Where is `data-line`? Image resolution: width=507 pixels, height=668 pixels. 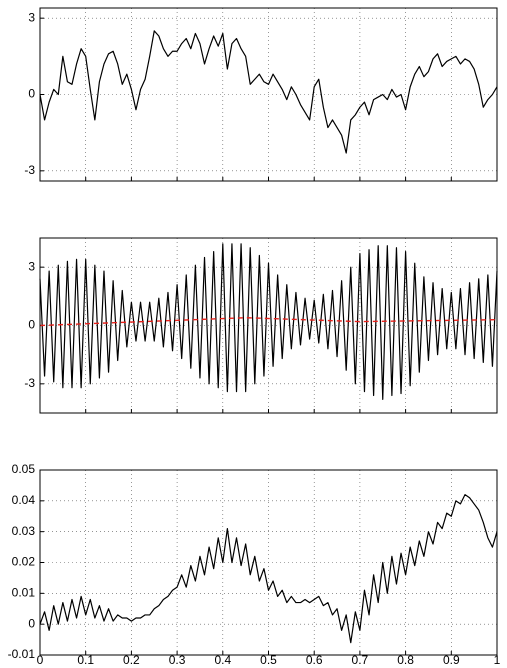
data-line is located at coordinates (268, 322).